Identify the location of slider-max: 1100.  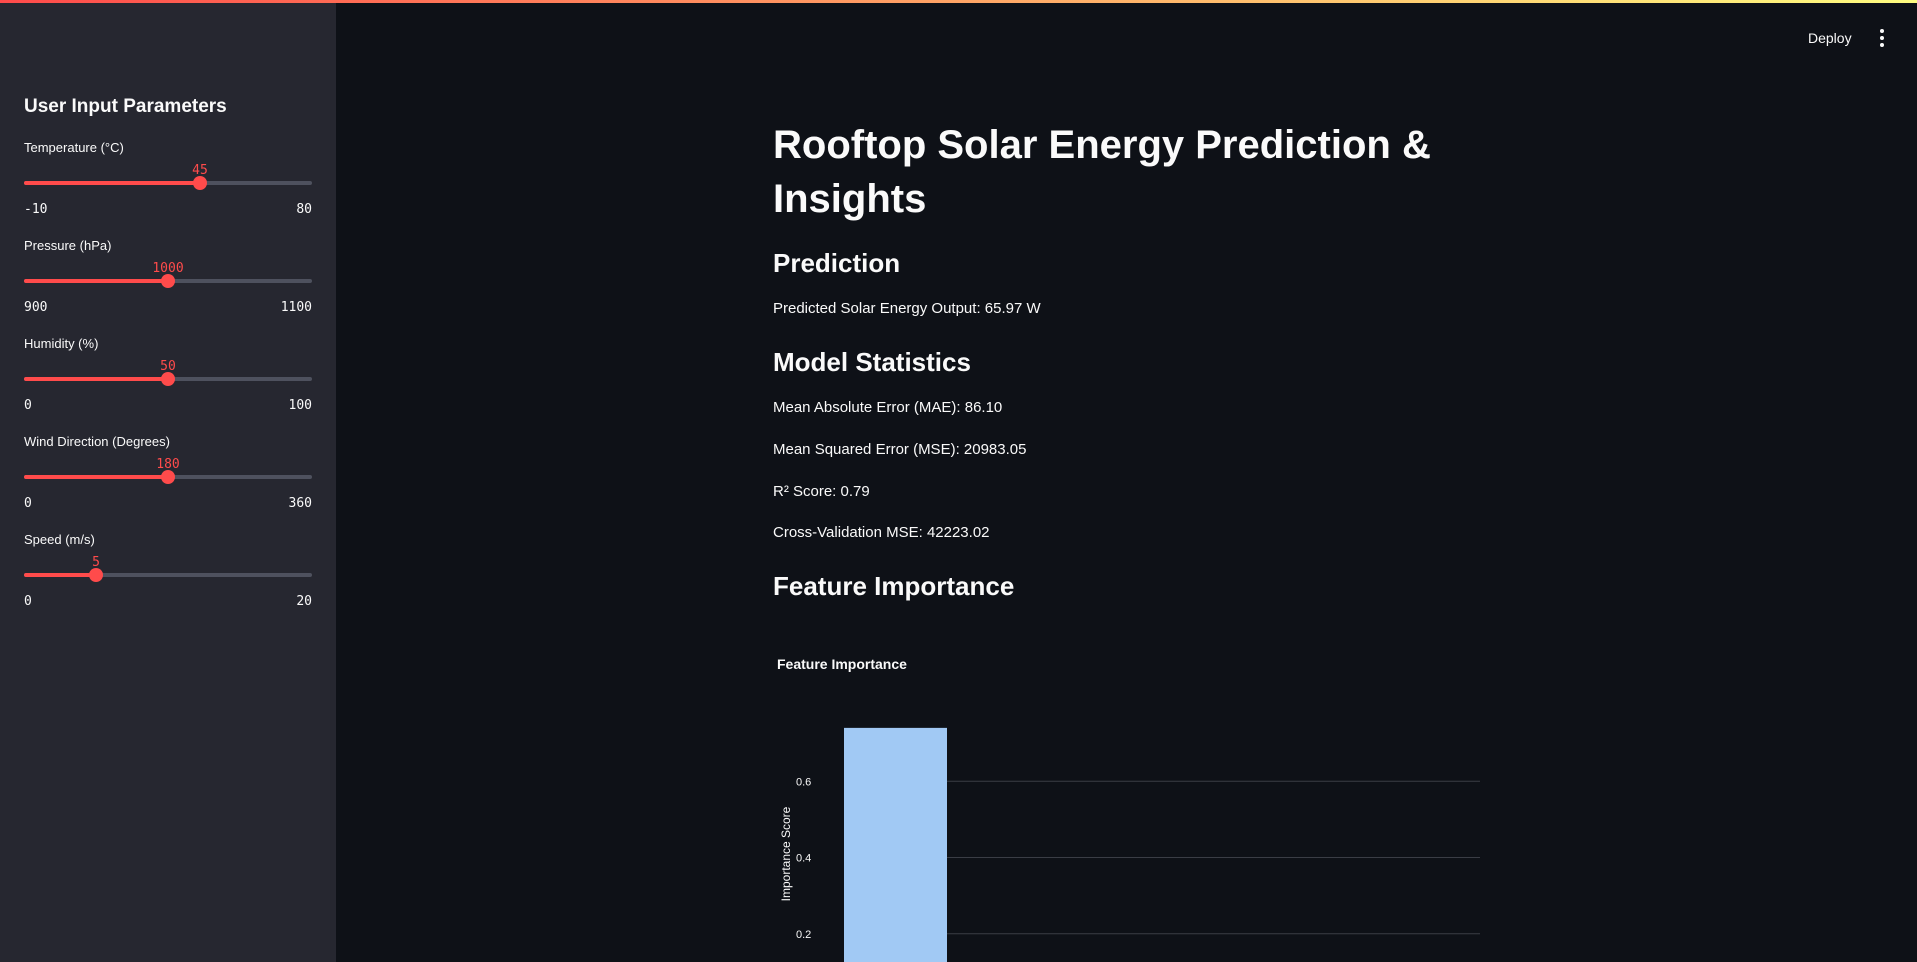
(296, 307).